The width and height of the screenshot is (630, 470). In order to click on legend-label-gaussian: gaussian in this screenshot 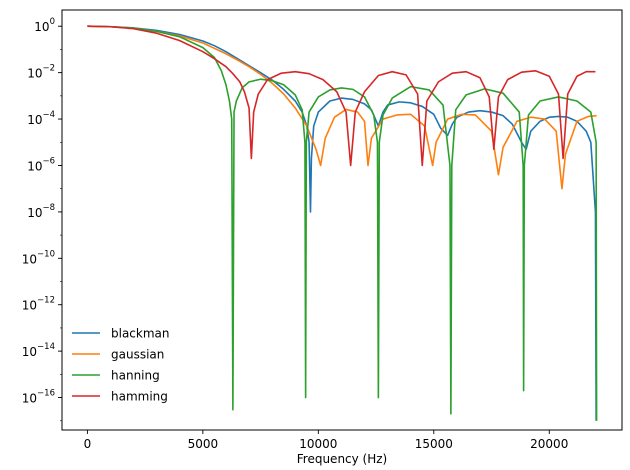, I will do `click(137, 355)`.